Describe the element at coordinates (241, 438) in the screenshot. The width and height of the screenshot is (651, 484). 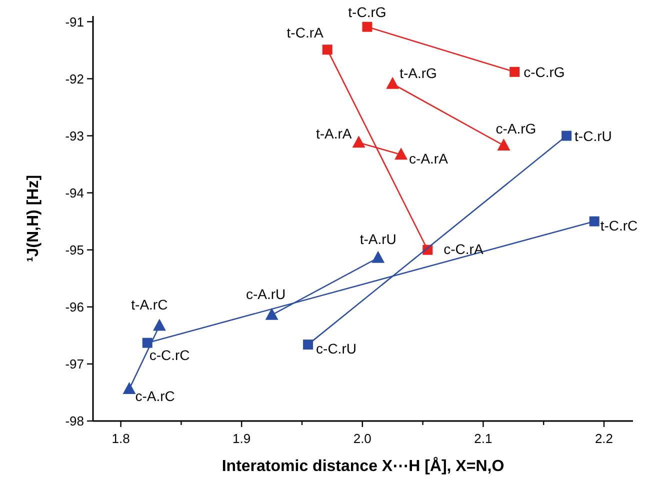
I see `x-tick-label: 1.9` at that location.